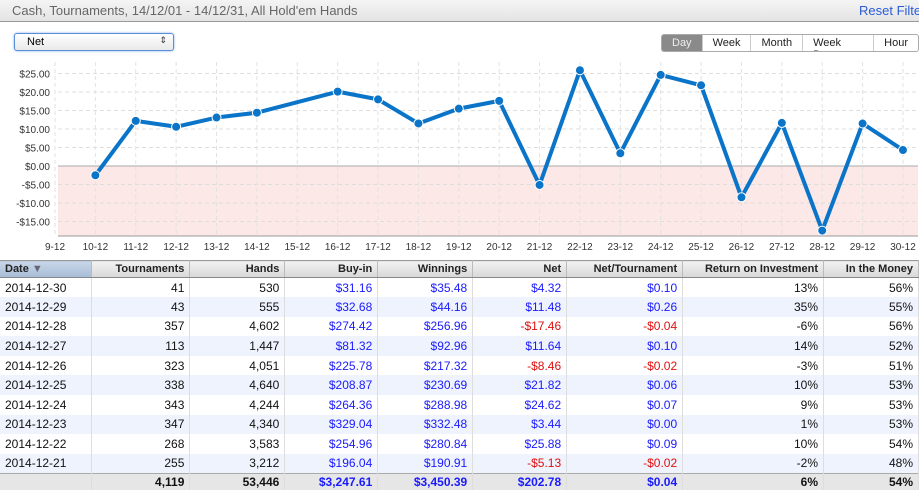 The height and width of the screenshot is (496, 919). Describe the element at coordinates (297, 247) in the screenshot. I see `x-tick-label: 15-12` at that location.